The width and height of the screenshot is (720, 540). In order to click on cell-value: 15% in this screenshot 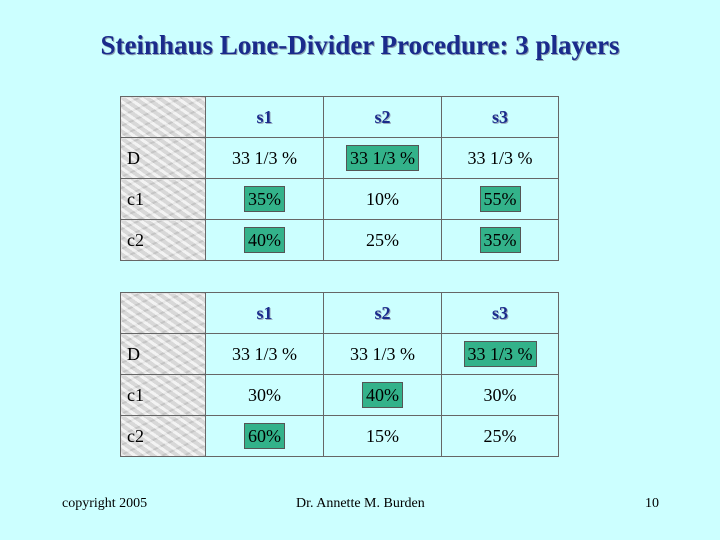, I will do `click(382, 435)`.